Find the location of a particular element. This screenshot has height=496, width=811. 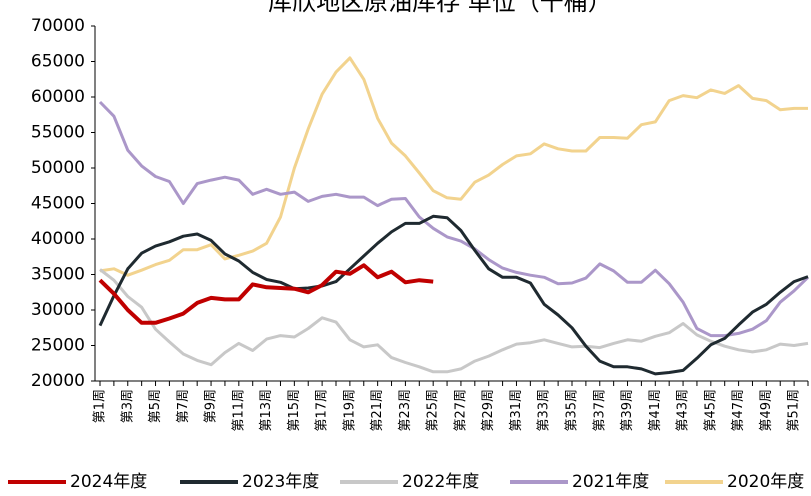

x-tick-label: 第11周 is located at coordinates (238, 410).